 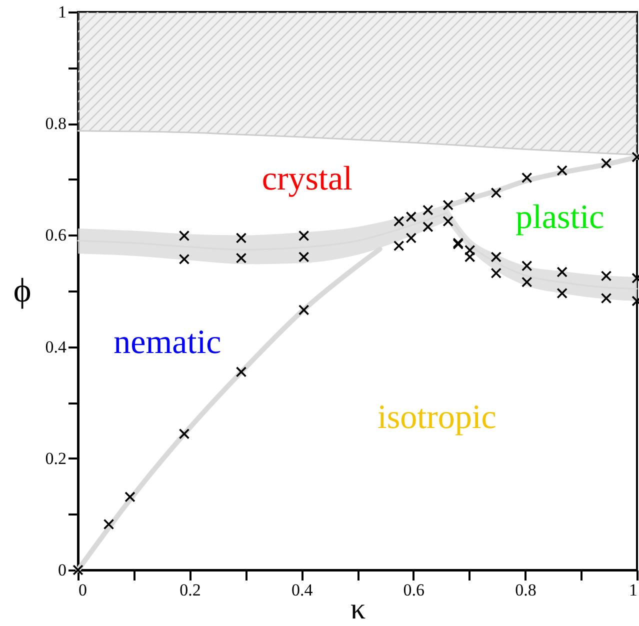 I want to click on y-tick-label: 0.2, so click(x=55, y=458).